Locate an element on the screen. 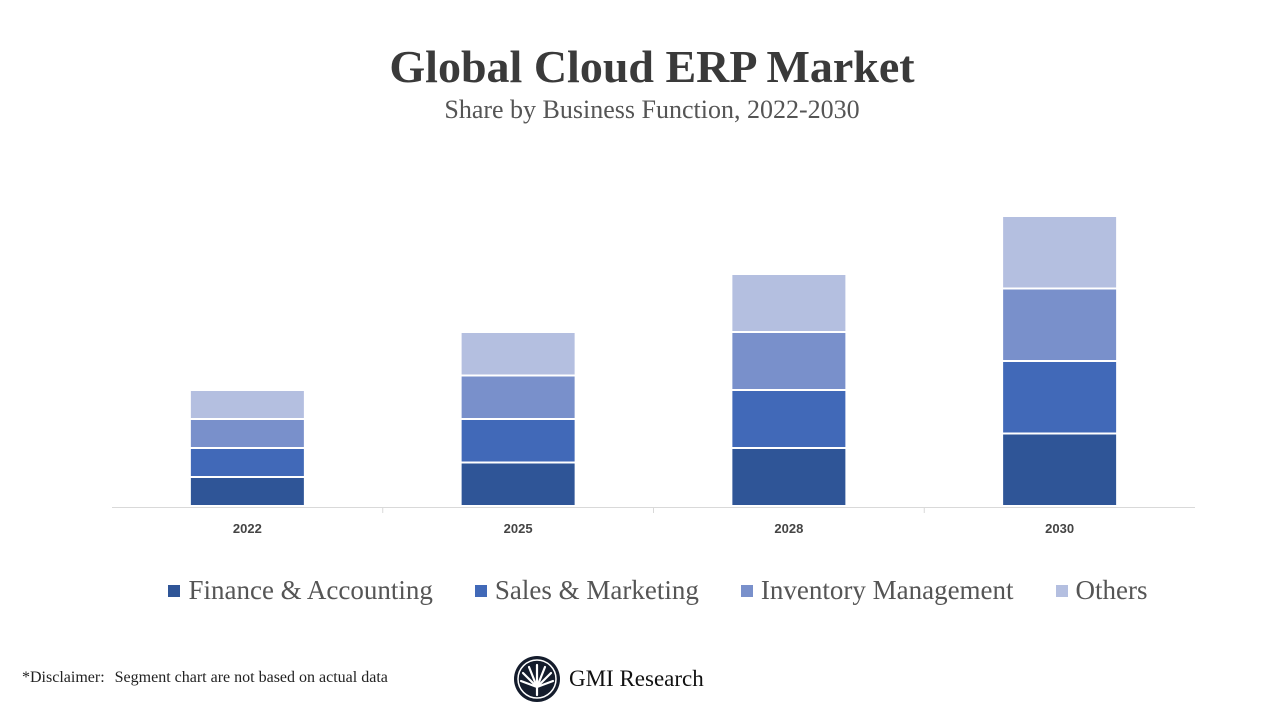 This screenshot has width=1280, height=720. x-tick-label: 2022 is located at coordinates (247, 528).